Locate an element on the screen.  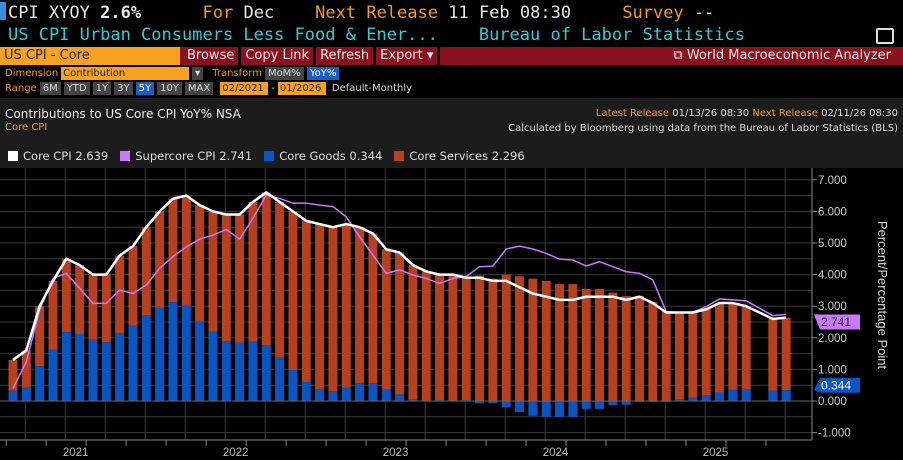
cursor-marker is located at coordinates (3, 11).